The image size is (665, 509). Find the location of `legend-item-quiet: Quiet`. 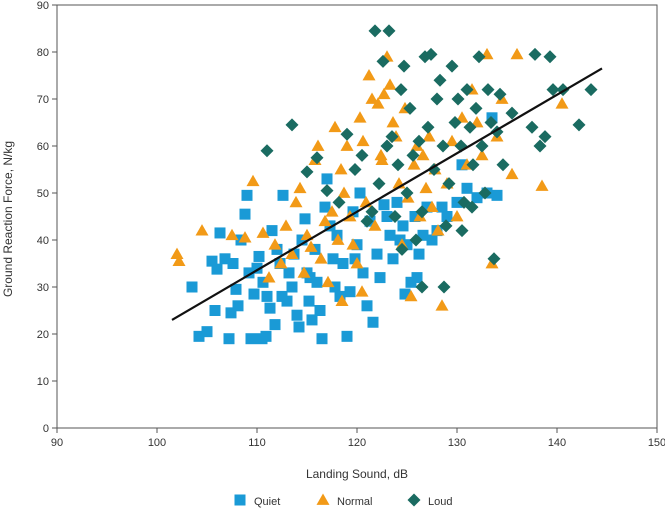

legend-item-quiet: Quiet is located at coordinates (257, 501).